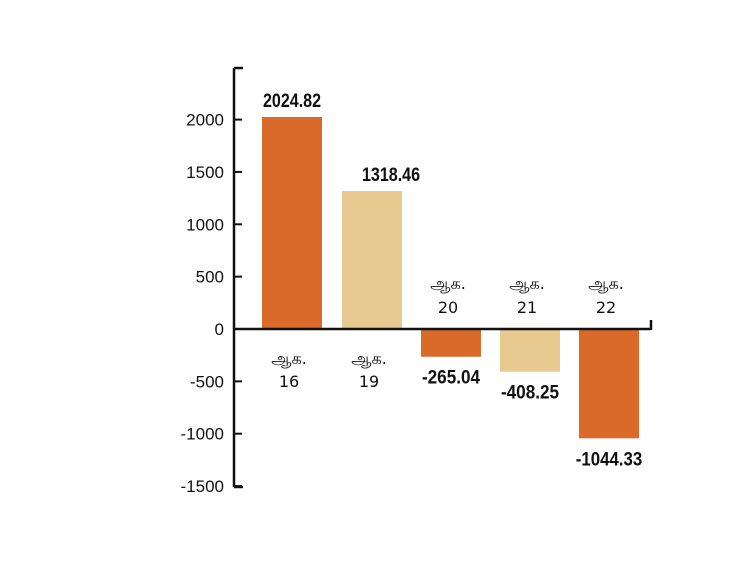 This screenshot has height=562, width=749. What do you see at coordinates (205, 120) in the screenshot?
I see `y-tick-label: 2000` at bounding box center [205, 120].